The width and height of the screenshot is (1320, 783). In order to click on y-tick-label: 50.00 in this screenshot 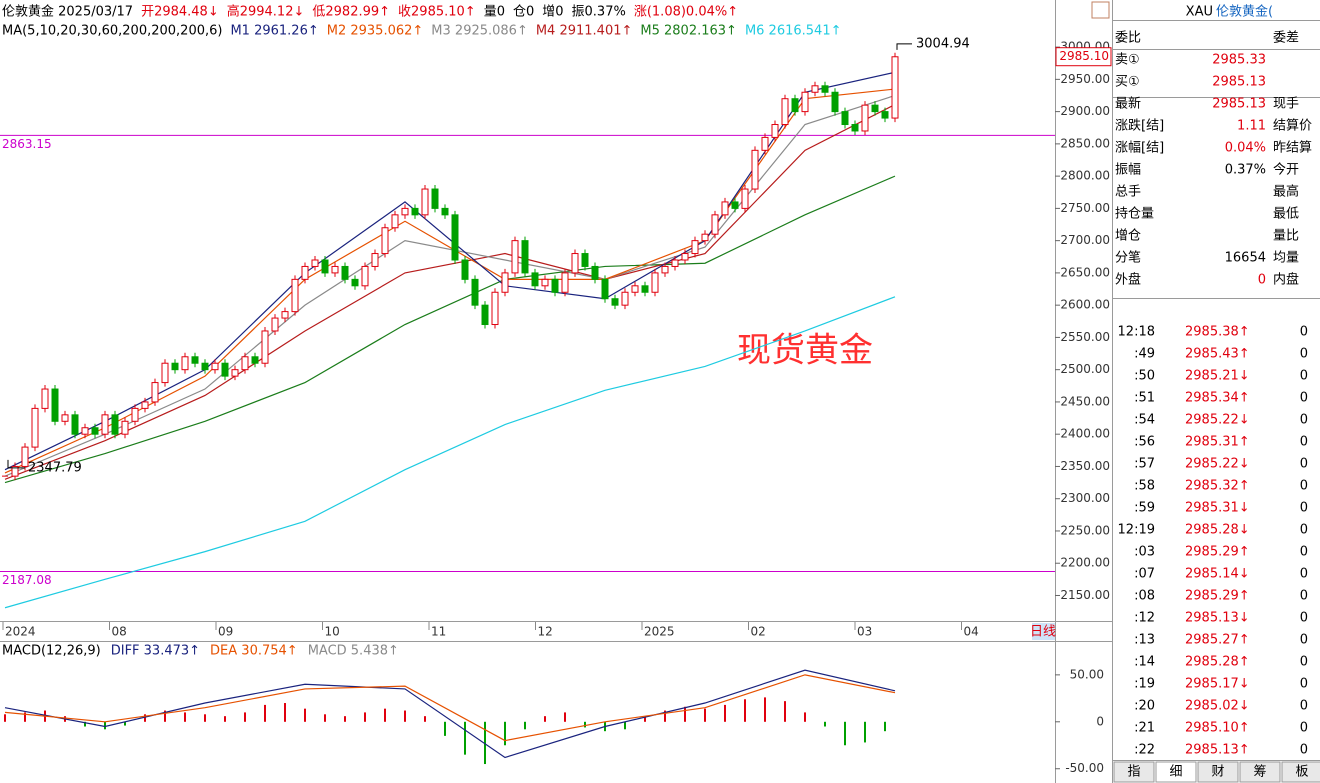, I will do `click(1087, 674)`.